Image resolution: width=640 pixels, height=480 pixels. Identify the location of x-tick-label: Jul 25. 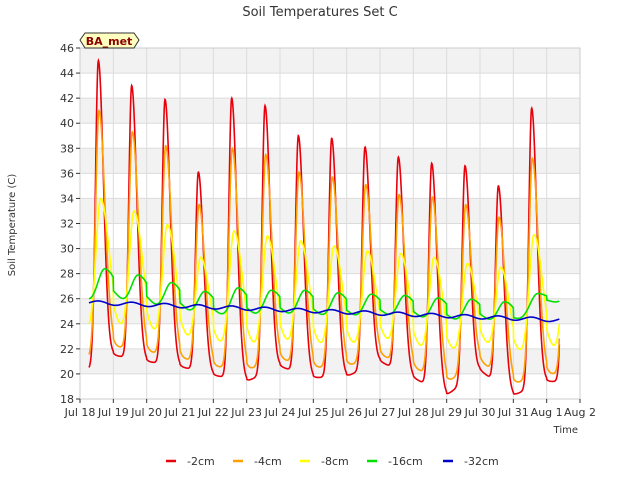
(313, 412).